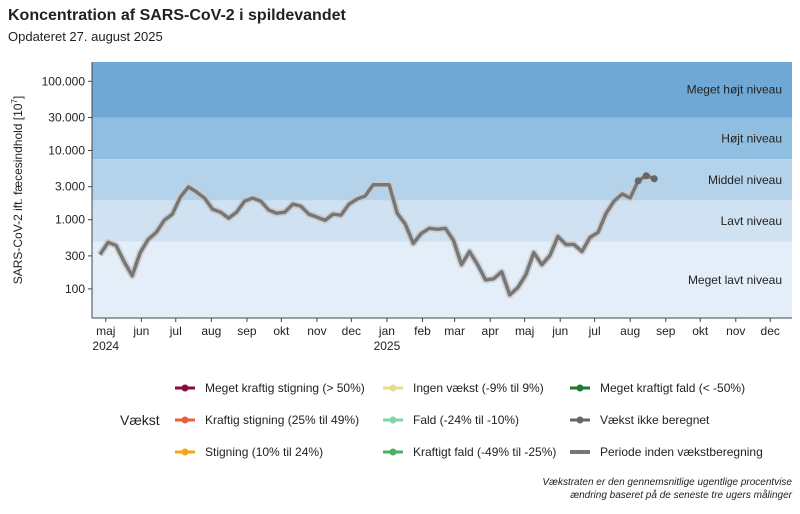  Describe the element at coordinates (285, 388) in the screenshot. I see `legend-label: Meget kraftig stigning (> 50%)` at that location.